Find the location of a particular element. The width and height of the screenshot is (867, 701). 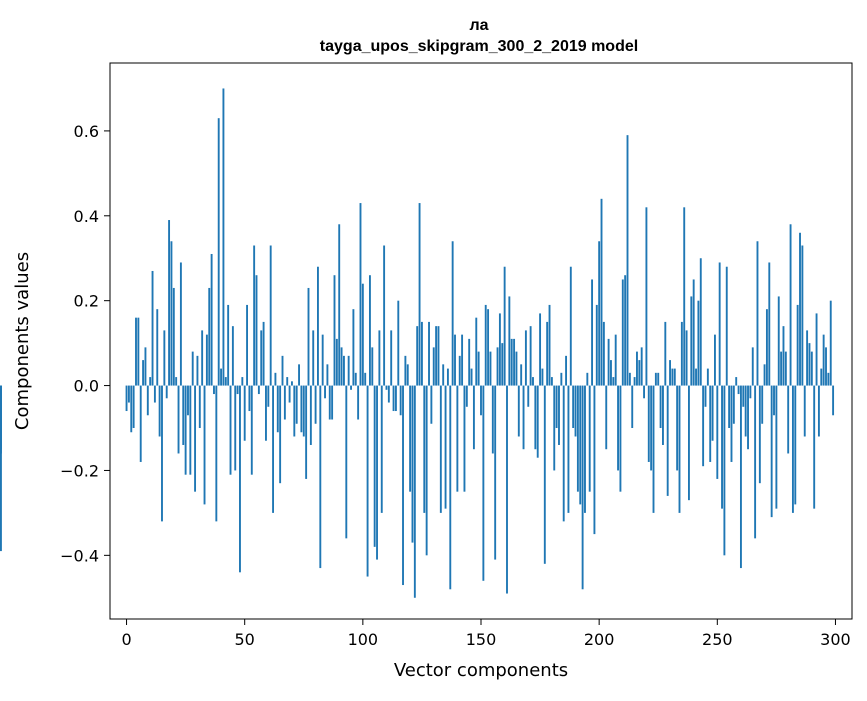

y-tick-label: 0.4 is located at coordinates (86, 216).